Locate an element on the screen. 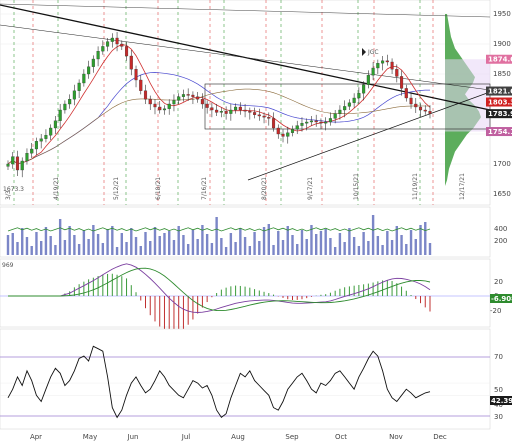 The image size is (512, 442). osc-tick-50: 50 is located at coordinates (498, 390).